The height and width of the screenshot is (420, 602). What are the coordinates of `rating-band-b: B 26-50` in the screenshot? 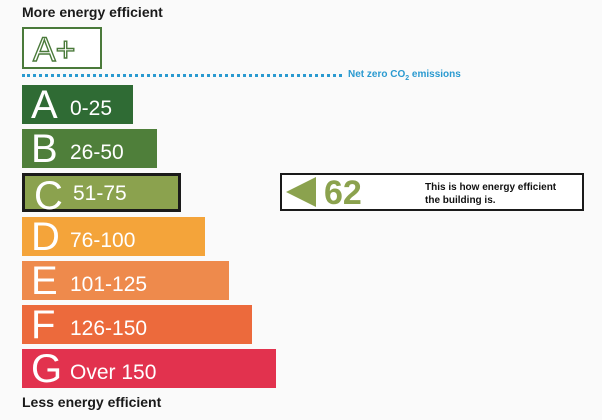 It's located at (89, 149).